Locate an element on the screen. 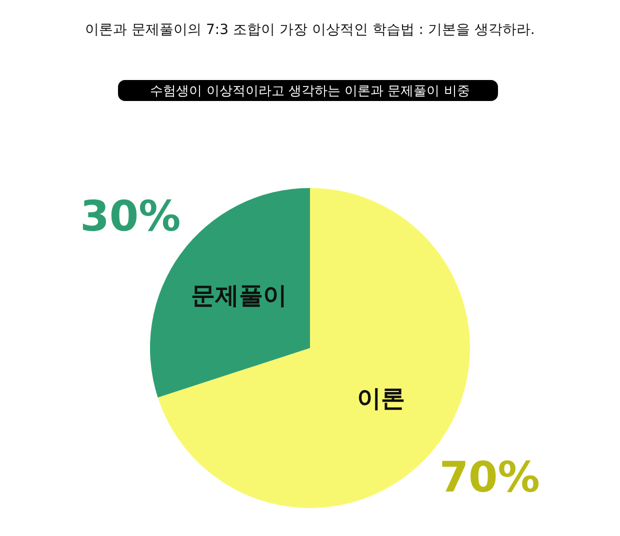 The image size is (620, 536). slice-label: 이론 is located at coordinates (381, 398).